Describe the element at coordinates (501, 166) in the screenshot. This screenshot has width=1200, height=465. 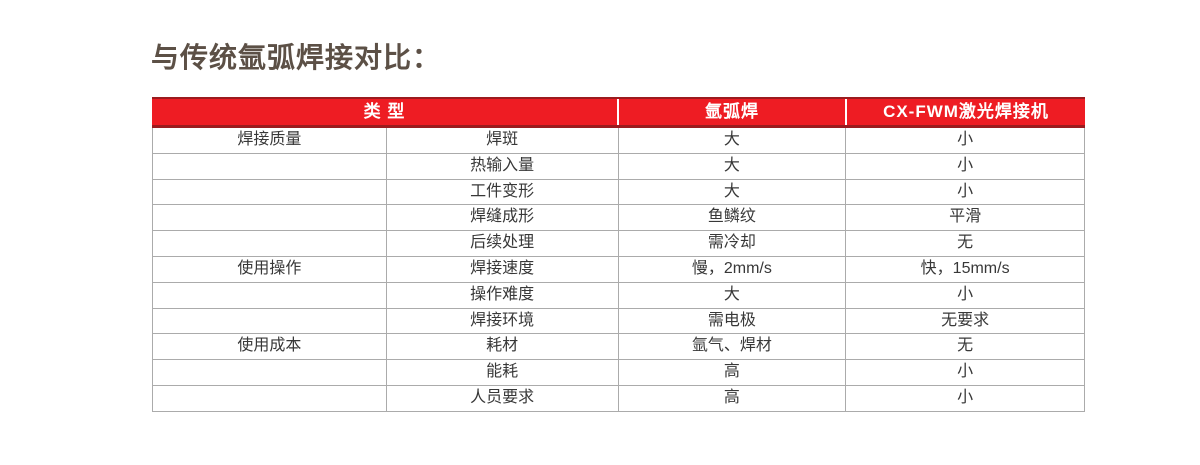
I see `item-cell: 热输入量` at that location.